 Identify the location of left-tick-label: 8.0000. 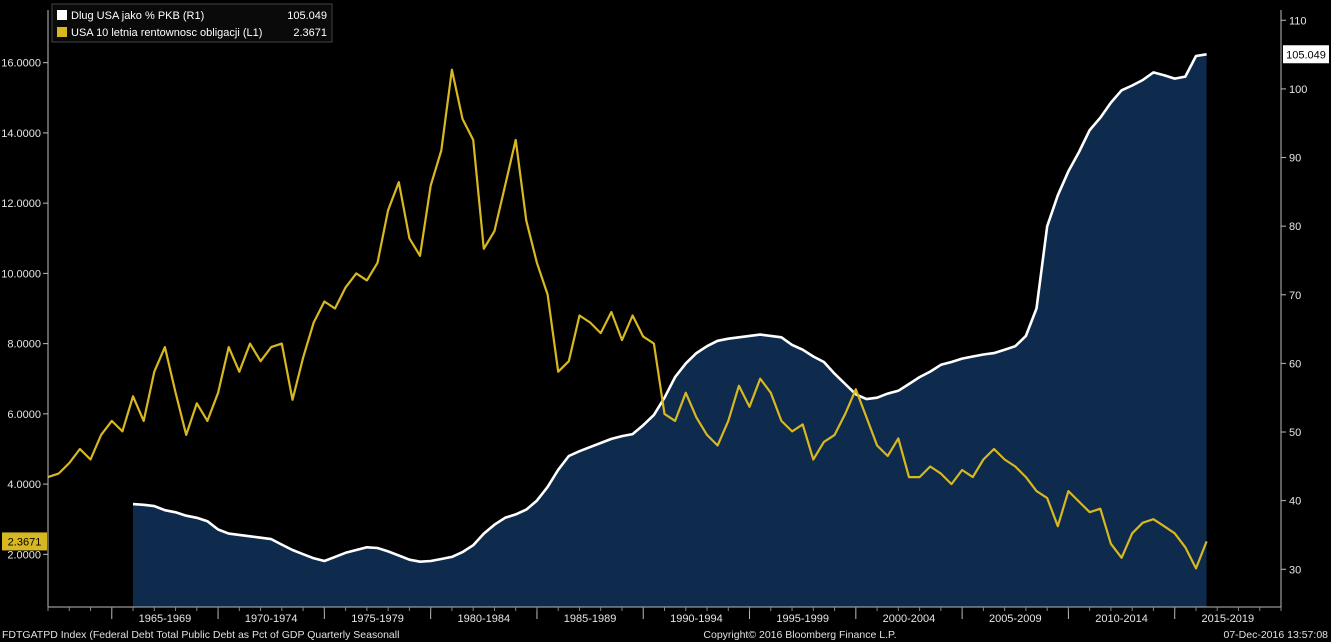
(24, 345).